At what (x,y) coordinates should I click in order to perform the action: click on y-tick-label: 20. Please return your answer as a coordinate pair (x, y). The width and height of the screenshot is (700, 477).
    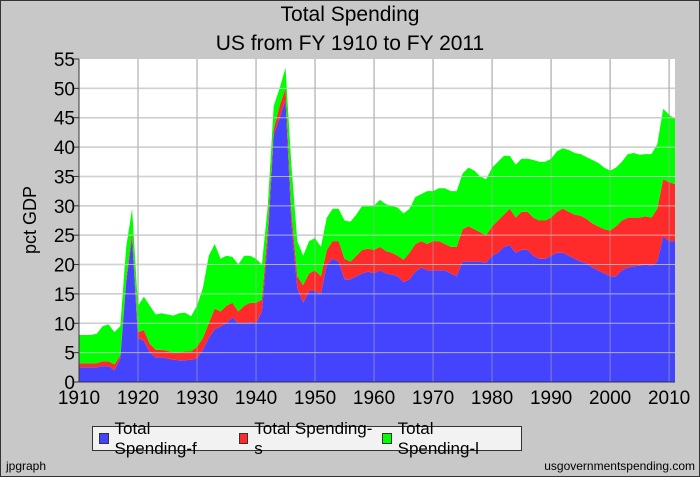
    Looking at the image, I should click on (64, 266).